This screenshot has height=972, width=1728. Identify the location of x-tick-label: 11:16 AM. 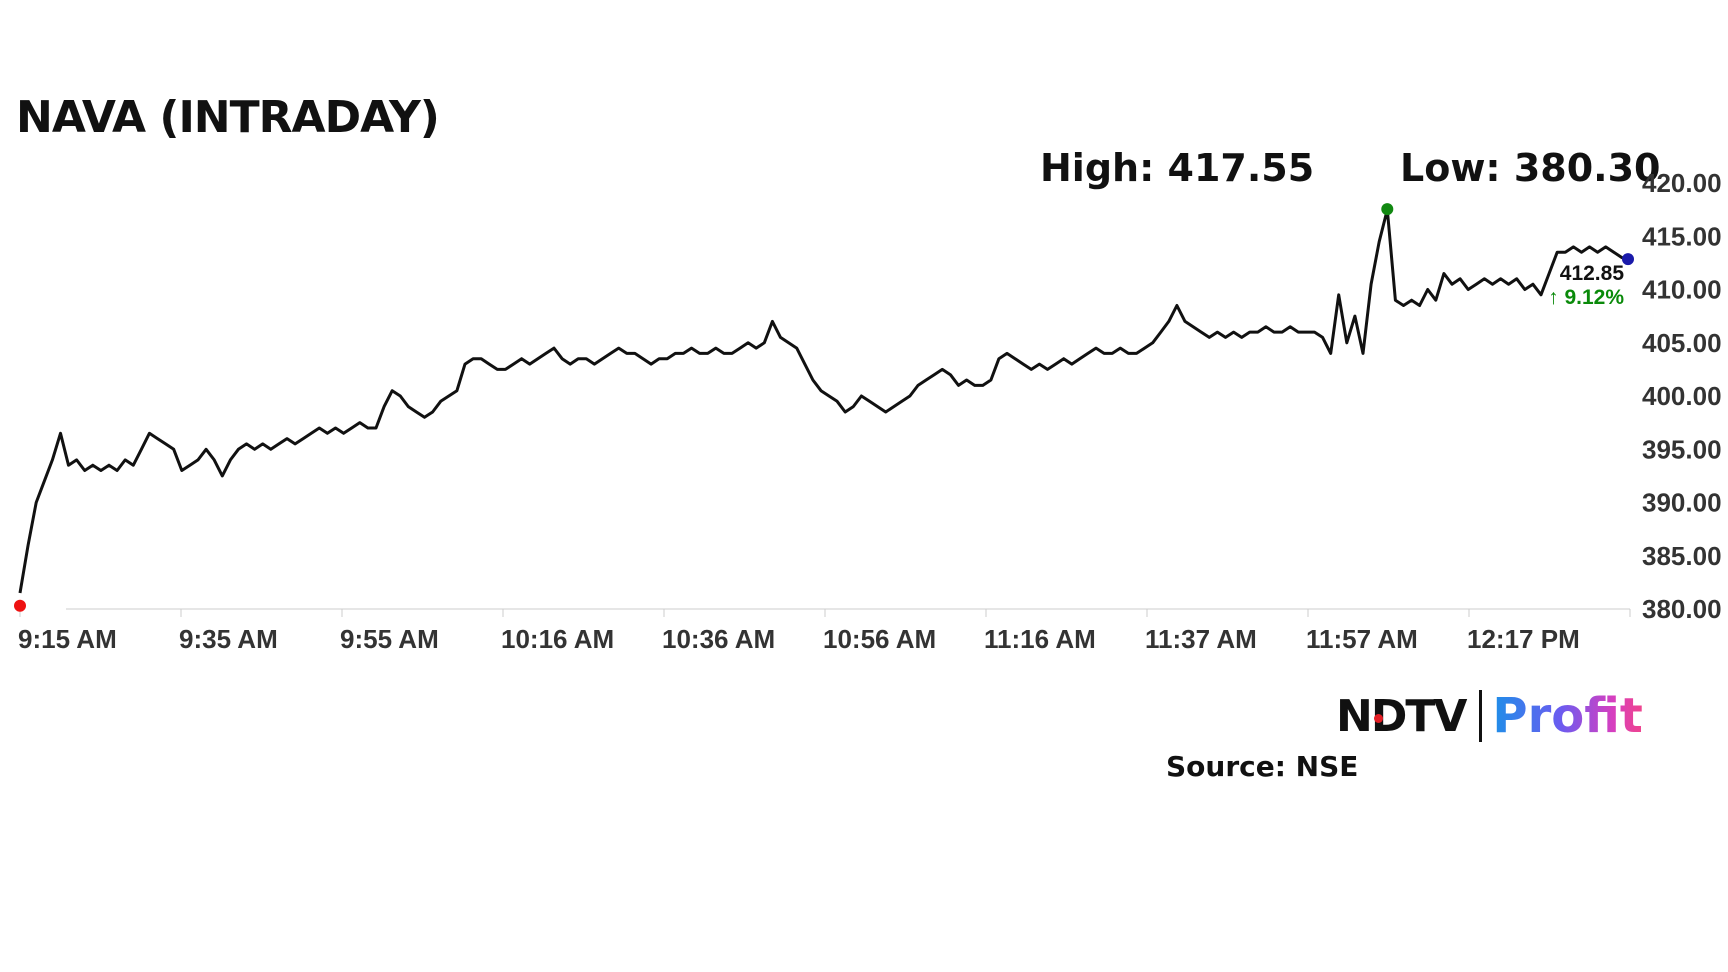
(1040, 639).